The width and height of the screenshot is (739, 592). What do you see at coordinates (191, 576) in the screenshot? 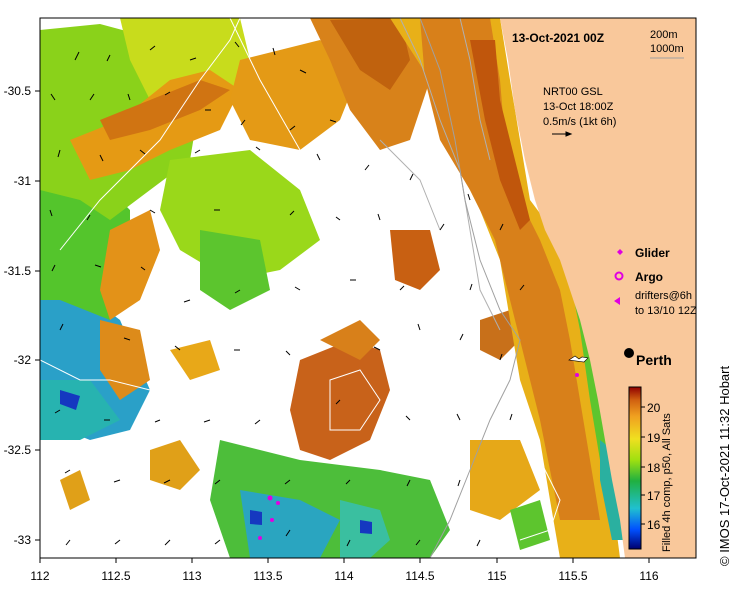
I see `x-tick: 113` at bounding box center [191, 576].